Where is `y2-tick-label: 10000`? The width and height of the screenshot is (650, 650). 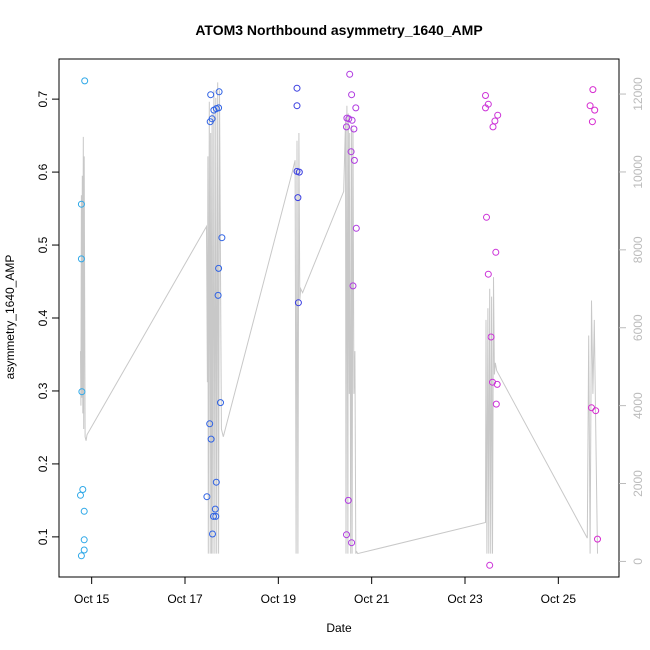
y2-tick-label: 10000 is located at coordinates (638, 172).